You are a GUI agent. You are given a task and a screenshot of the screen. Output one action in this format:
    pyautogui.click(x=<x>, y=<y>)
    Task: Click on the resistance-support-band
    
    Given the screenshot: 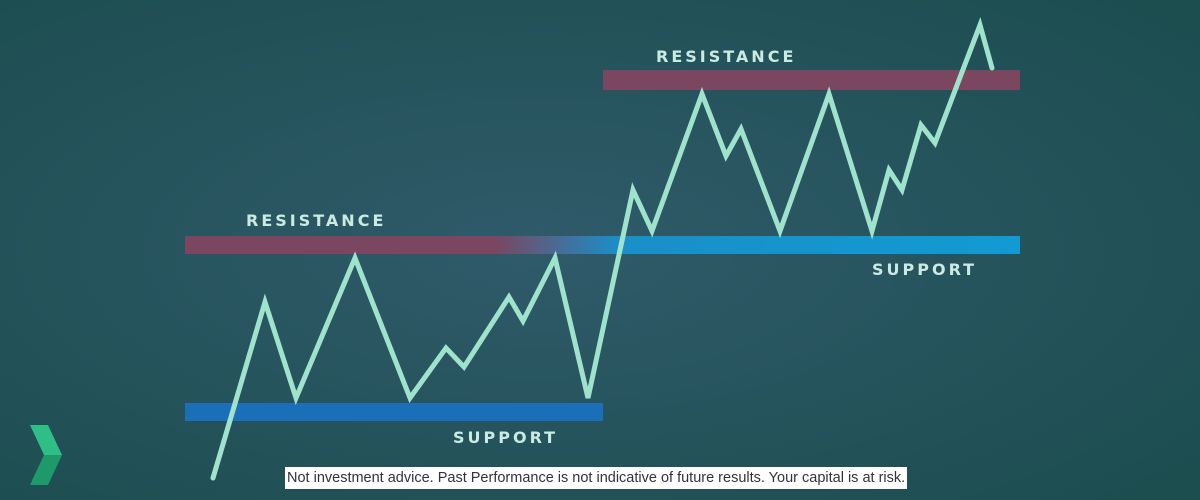 What is the action you would take?
    pyautogui.click(x=602, y=245)
    